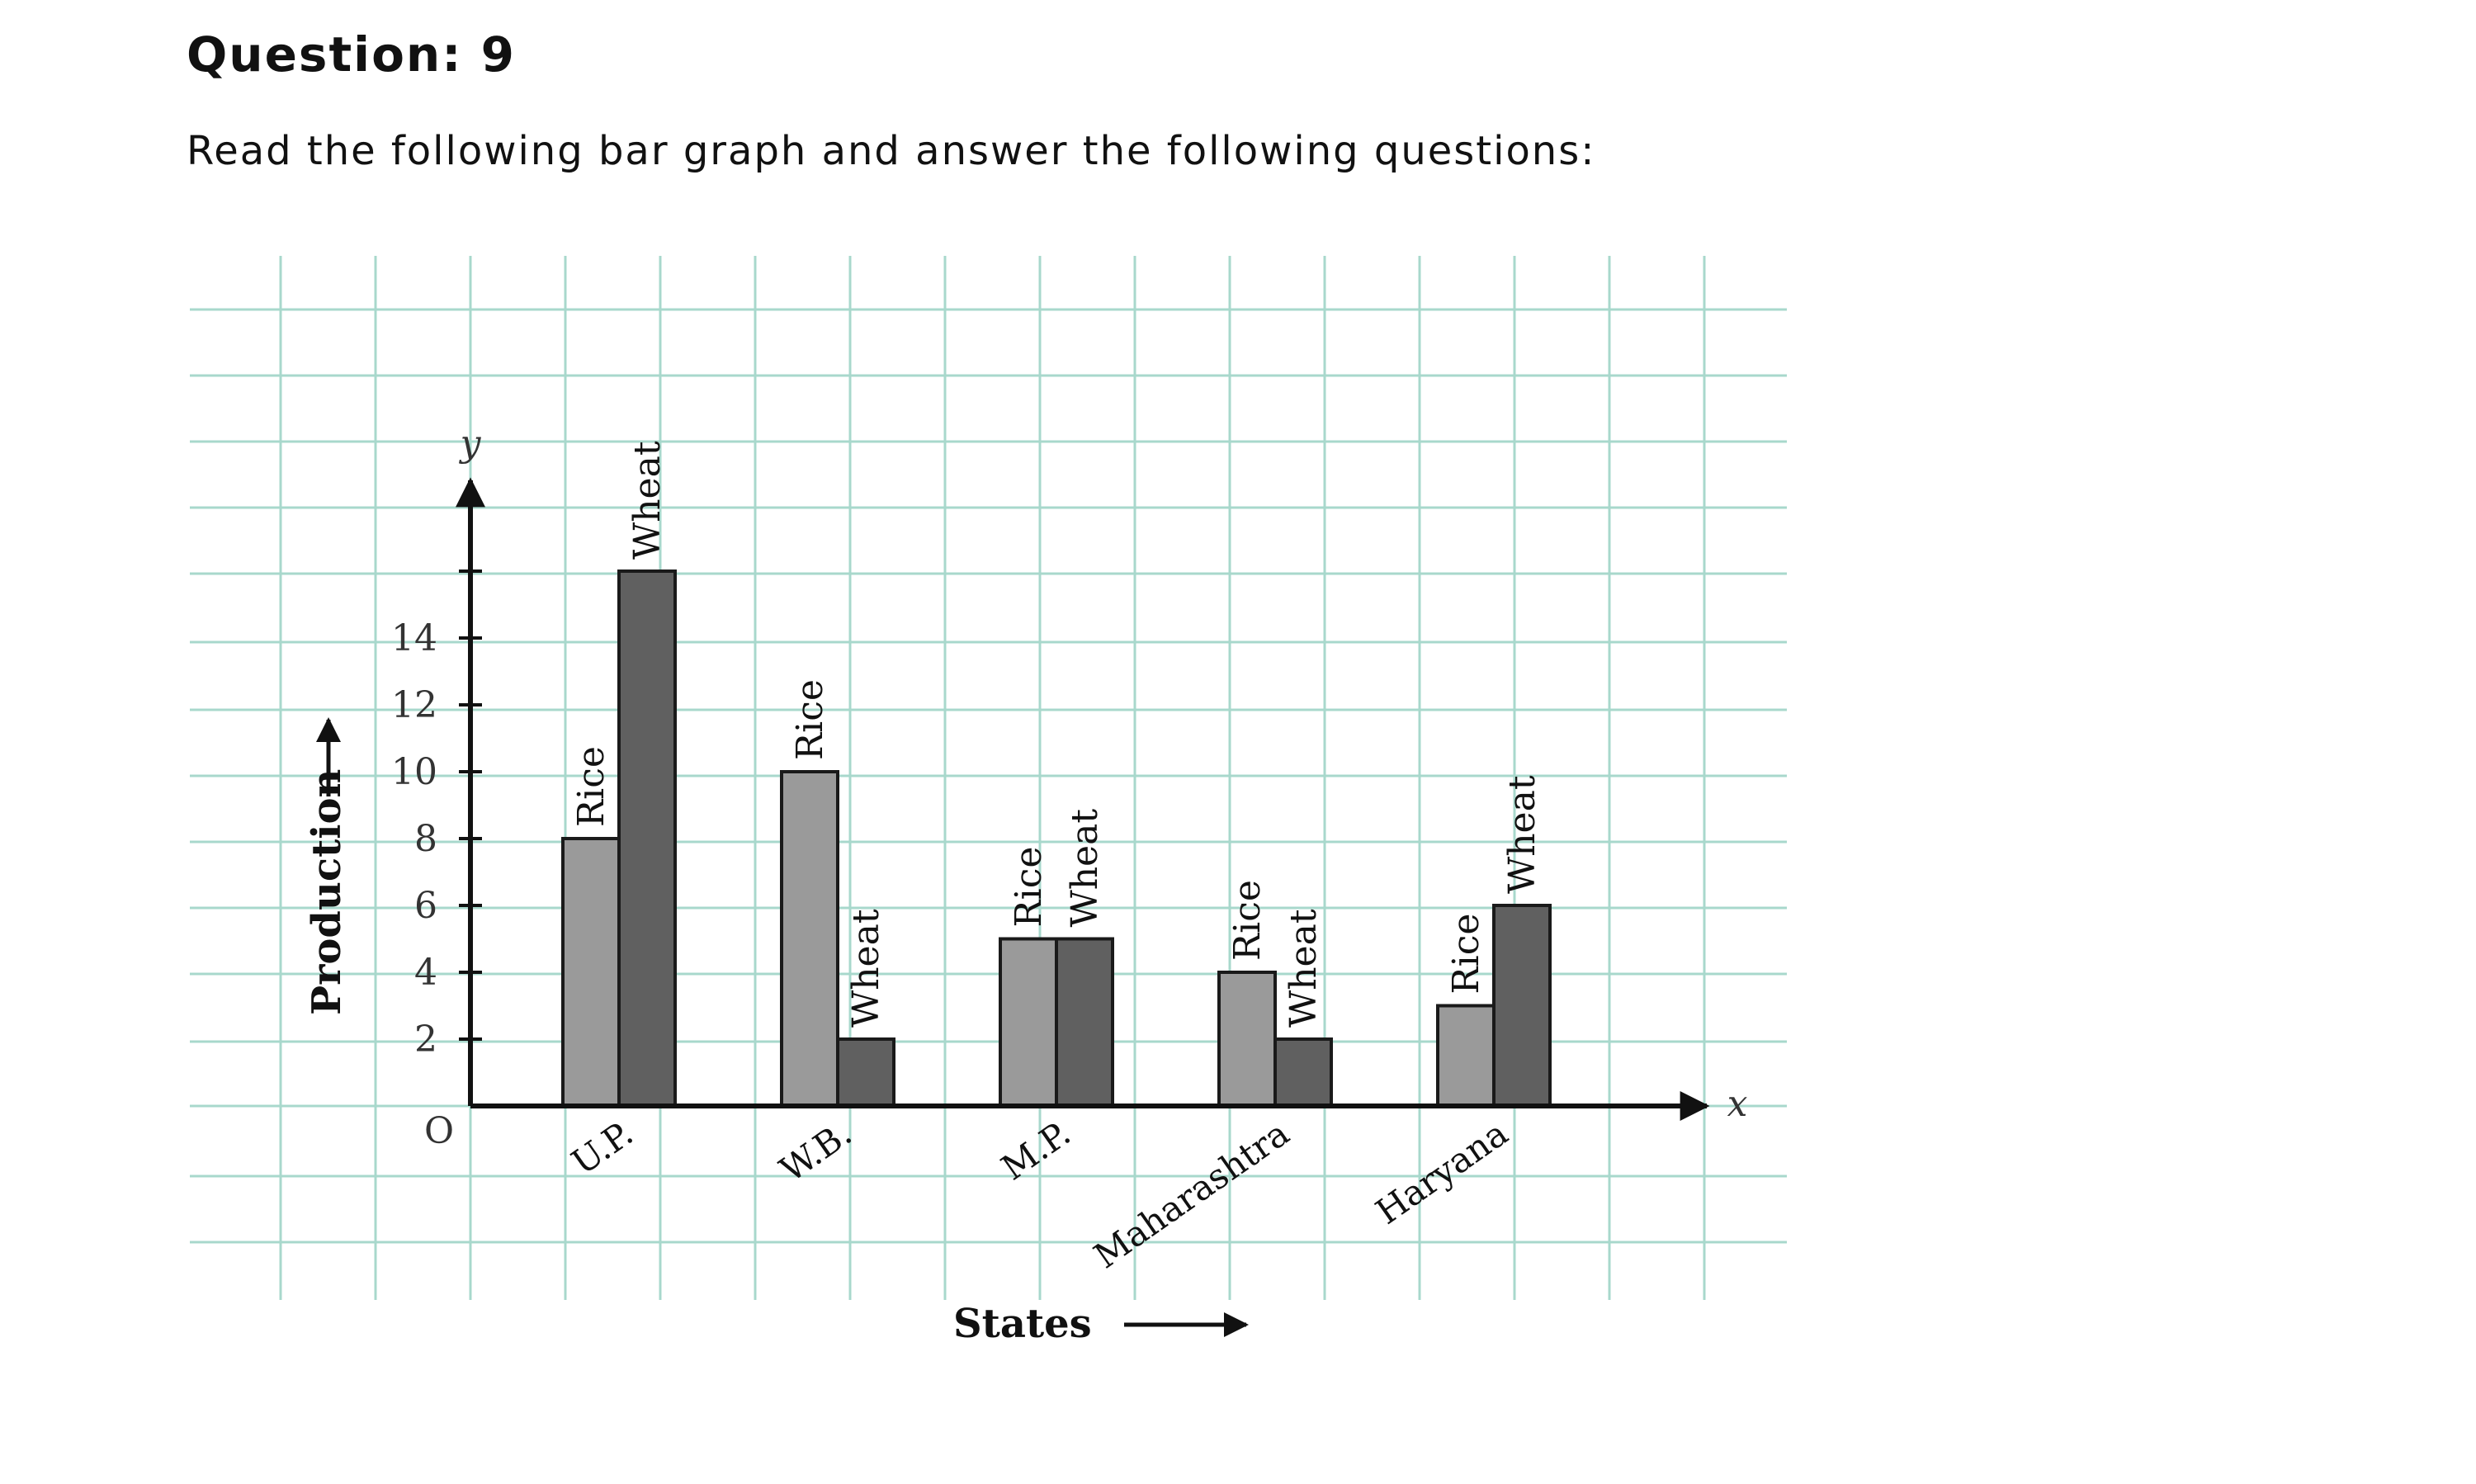 The image size is (2476, 1484). What do you see at coordinates (1247, 1039) in the screenshot?
I see `bar-rice-maharashtra` at bounding box center [1247, 1039].